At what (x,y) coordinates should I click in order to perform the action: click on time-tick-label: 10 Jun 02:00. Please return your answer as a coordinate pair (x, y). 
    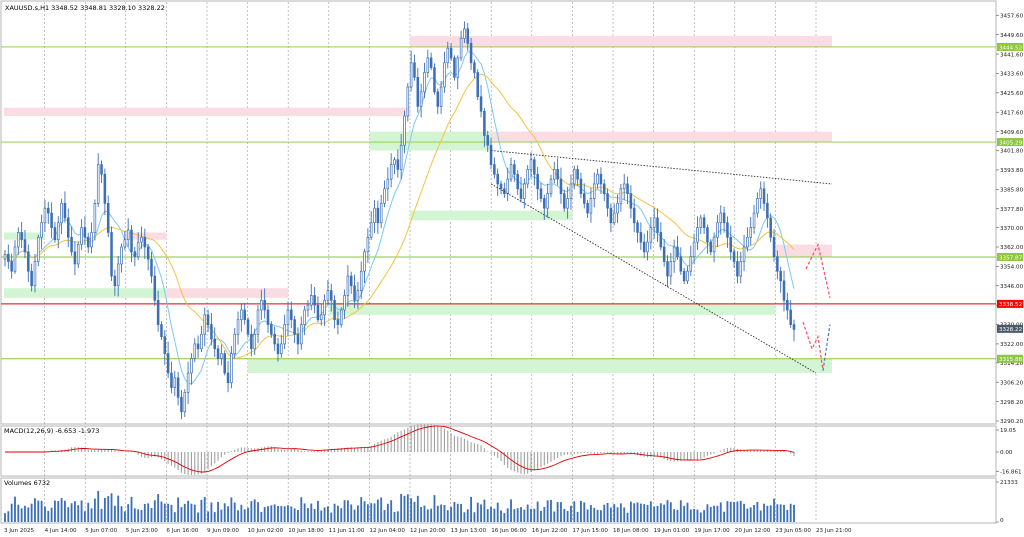
    Looking at the image, I should click on (266, 531).